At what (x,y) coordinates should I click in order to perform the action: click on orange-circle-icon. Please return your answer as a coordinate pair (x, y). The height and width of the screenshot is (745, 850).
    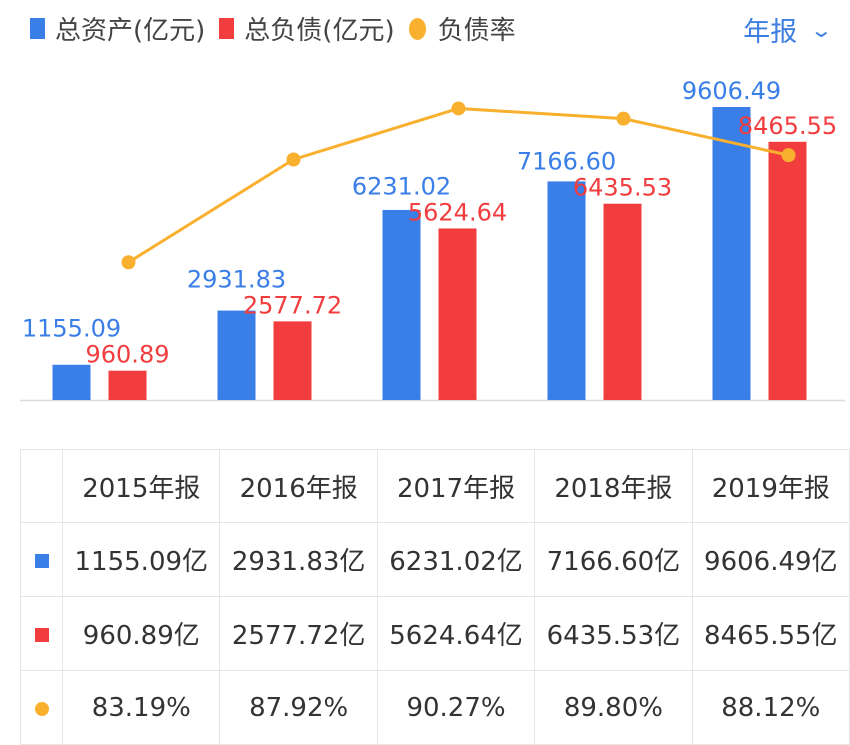
    Looking at the image, I should click on (41, 708).